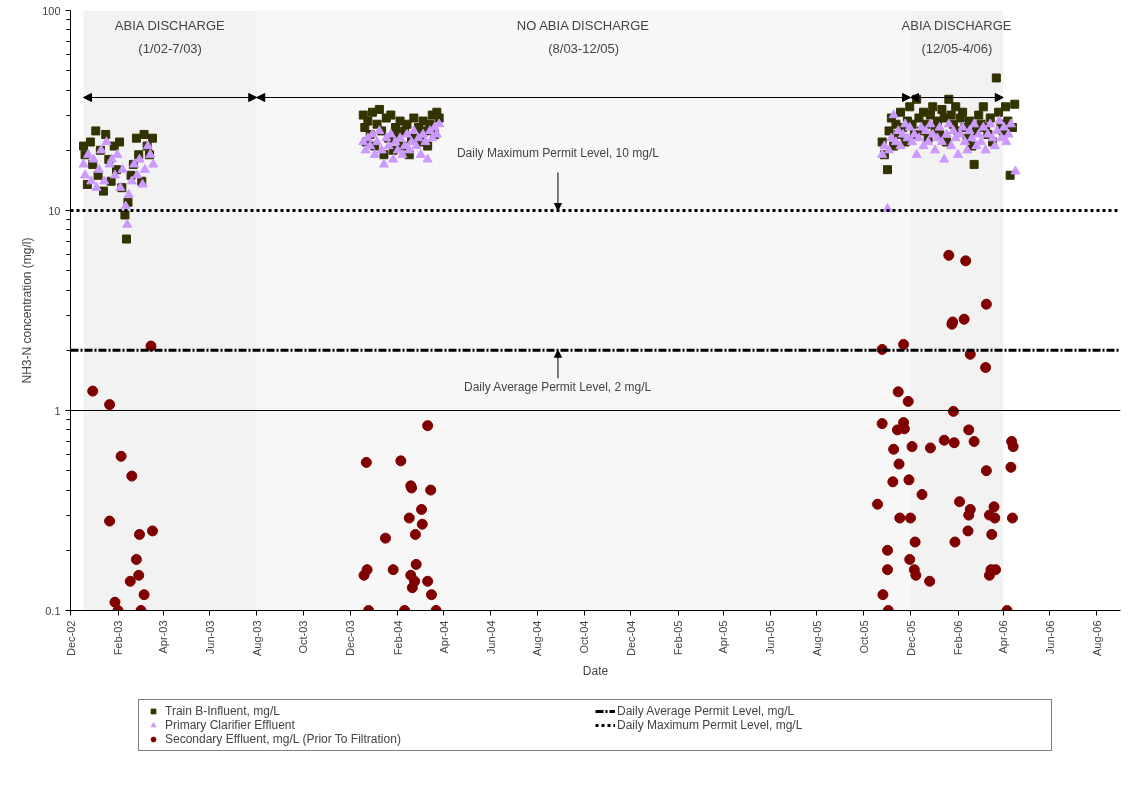 The height and width of the screenshot is (796, 1144). What do you see at coordinates (584, 637) in the screenshot?
I see `x-tick-label: Oct-04` at bounding box center [584, 637].